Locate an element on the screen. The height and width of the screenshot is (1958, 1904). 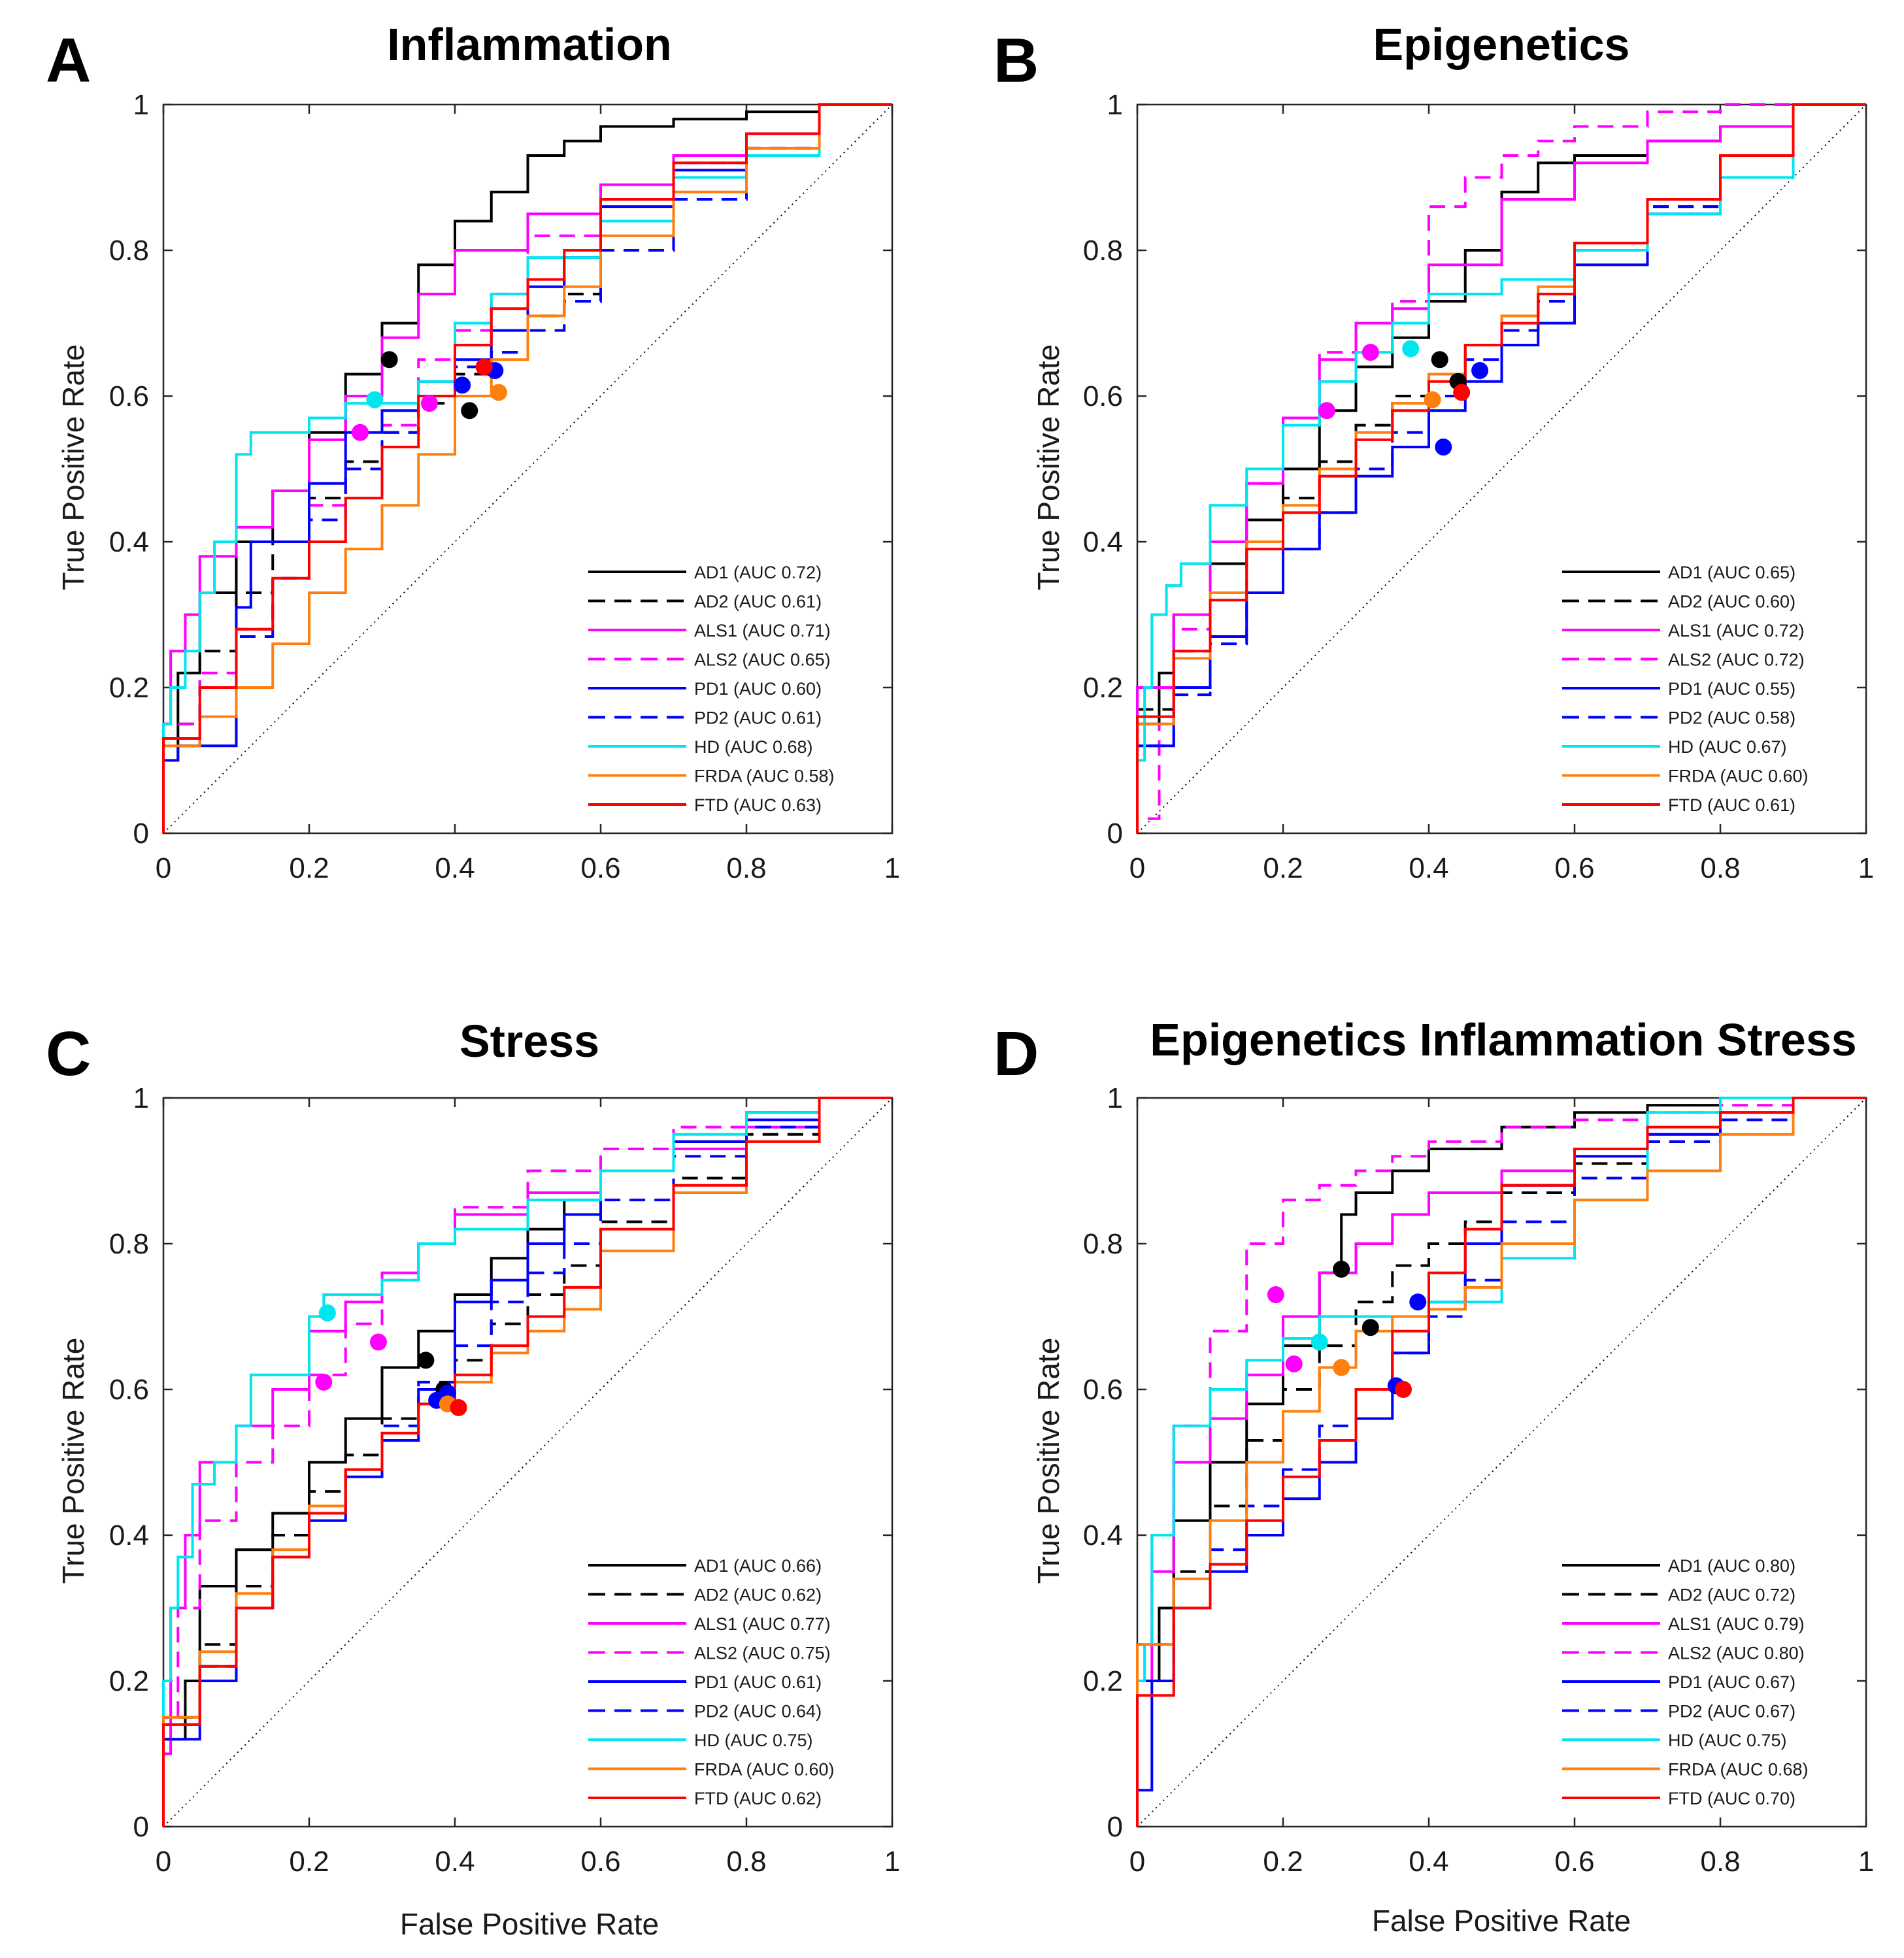
panel-title: Stress is located at coordinates (529, 1041).